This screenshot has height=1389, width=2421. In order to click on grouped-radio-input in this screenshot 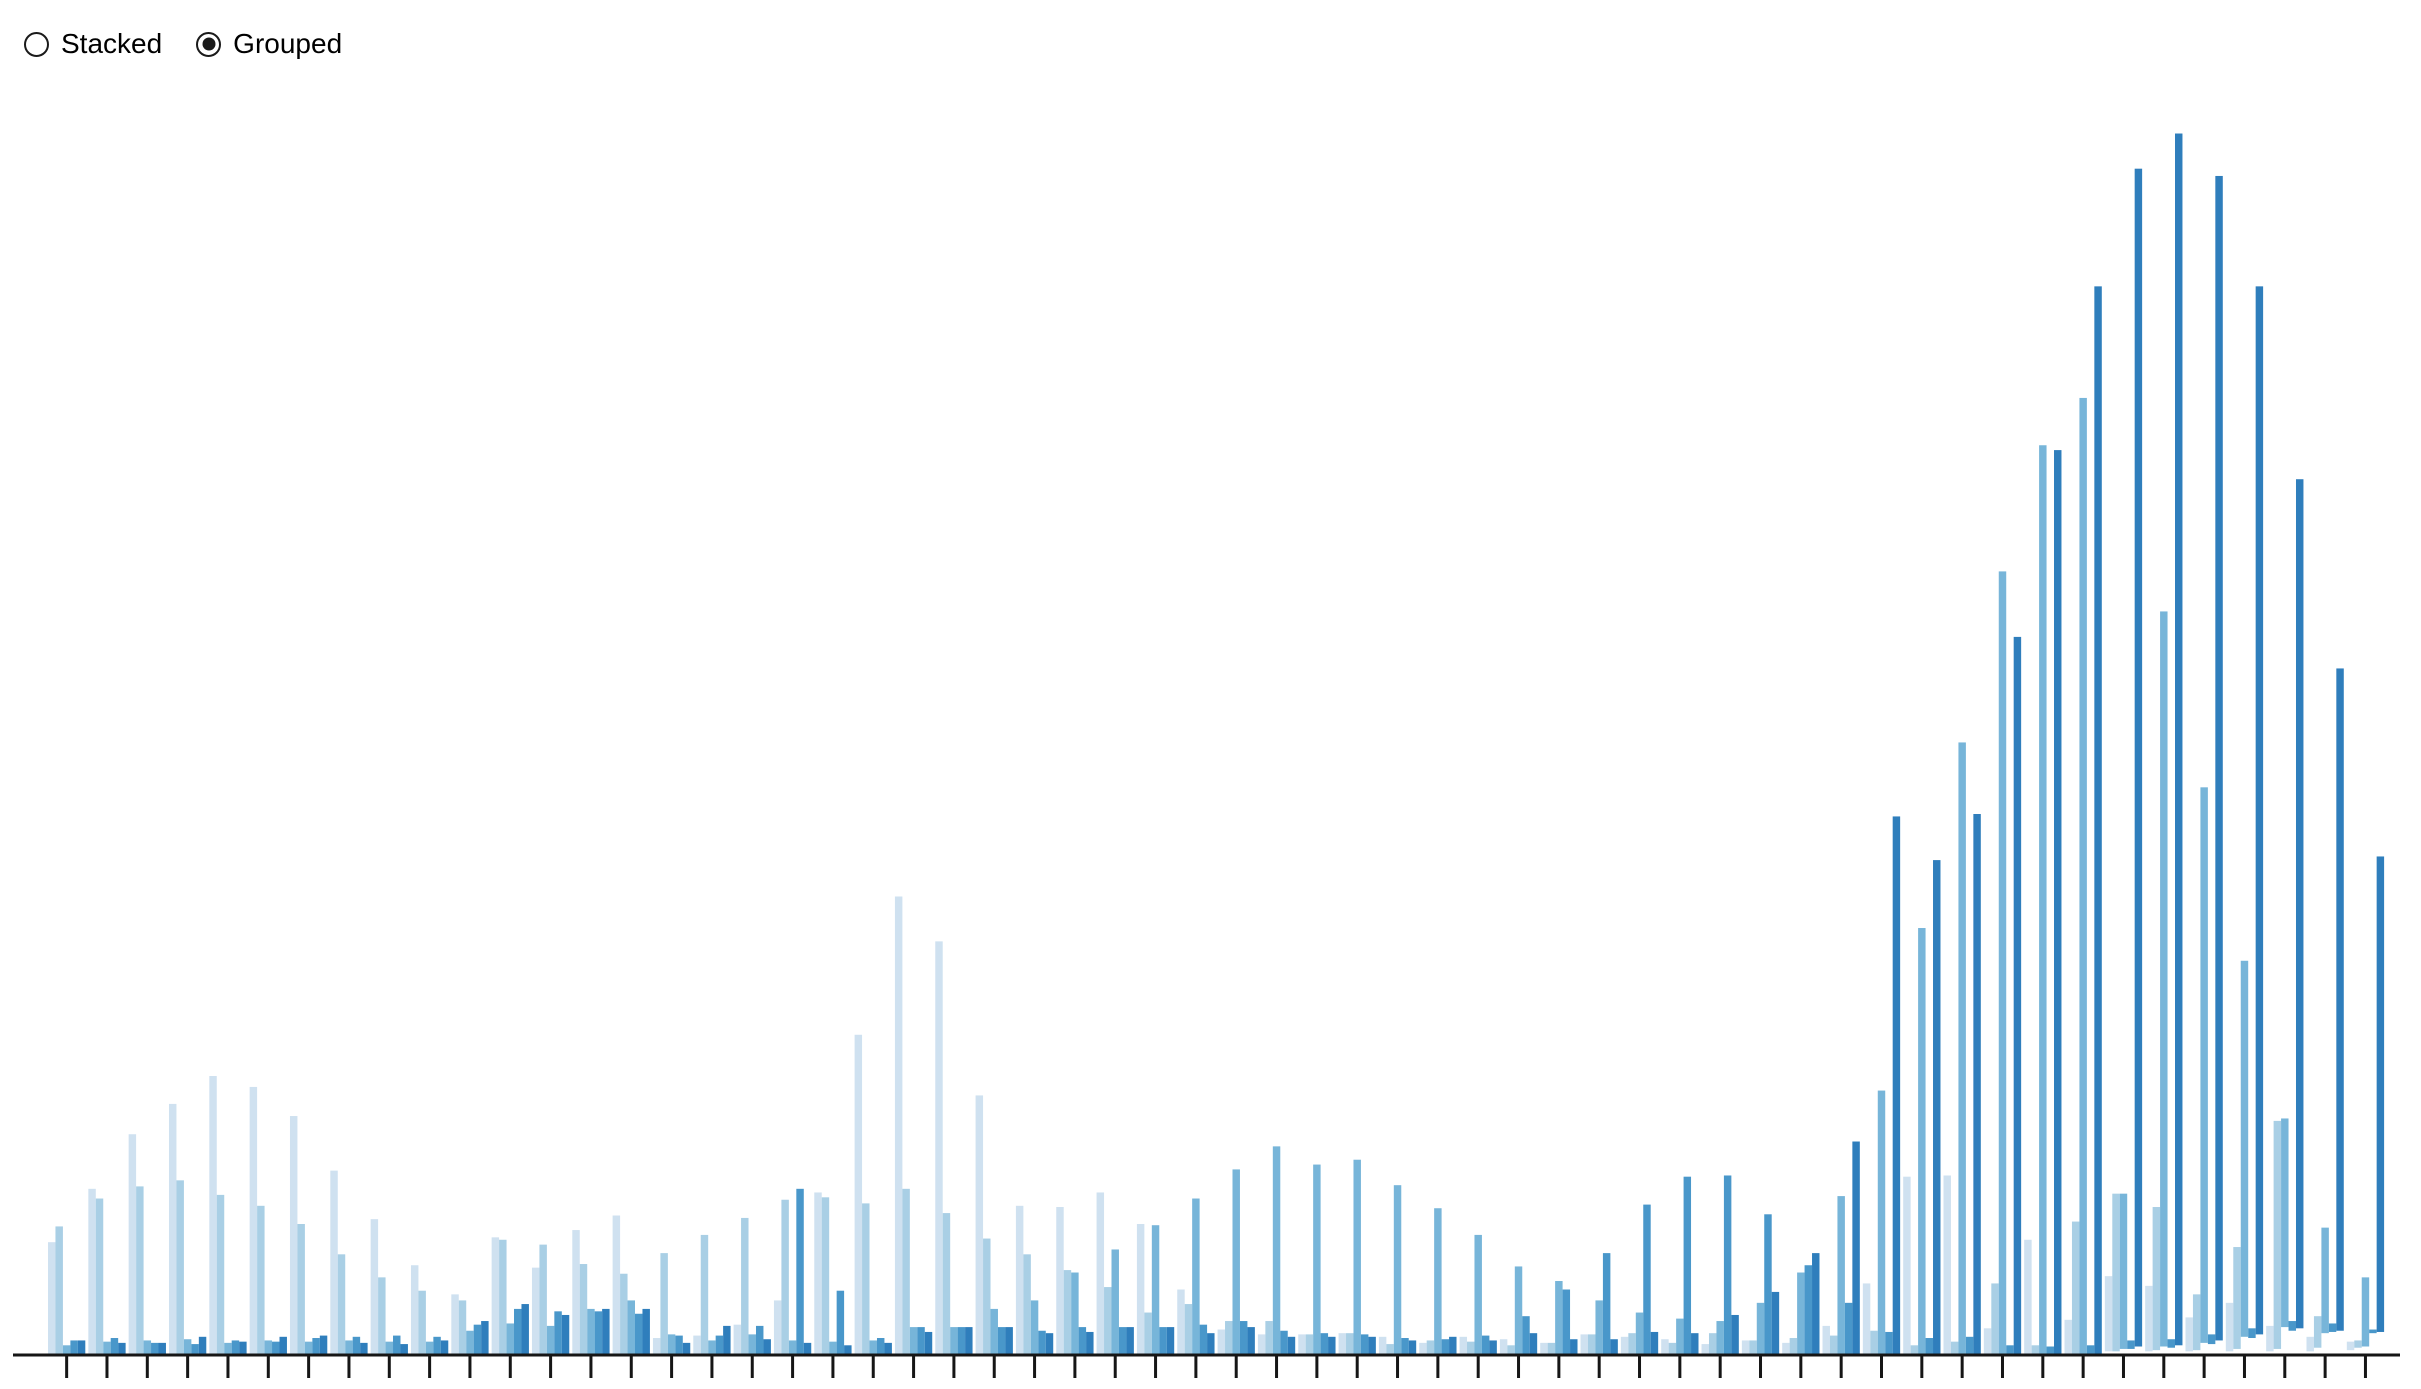, I will do `click(209, 44)`.